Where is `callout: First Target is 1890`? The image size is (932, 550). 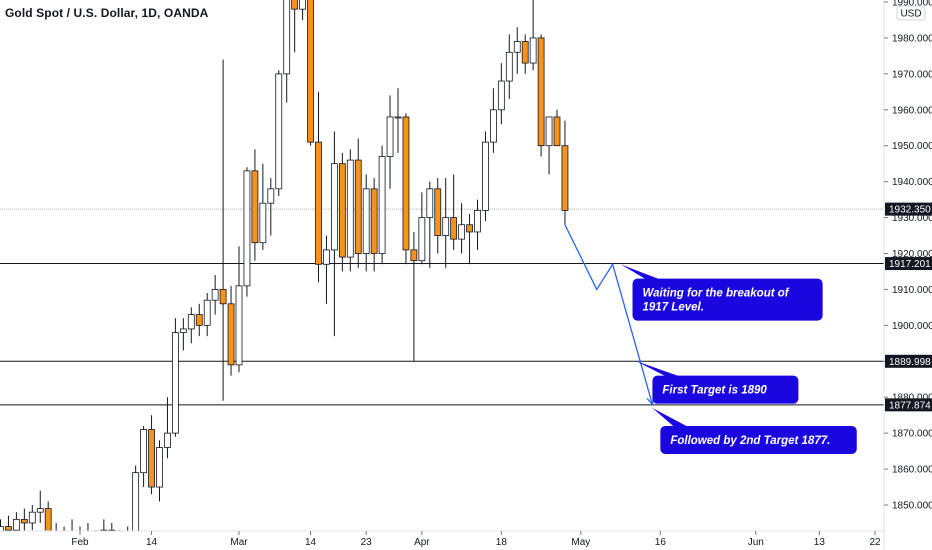 callout: First Target is 1890 is located at coordinates (717, 382).